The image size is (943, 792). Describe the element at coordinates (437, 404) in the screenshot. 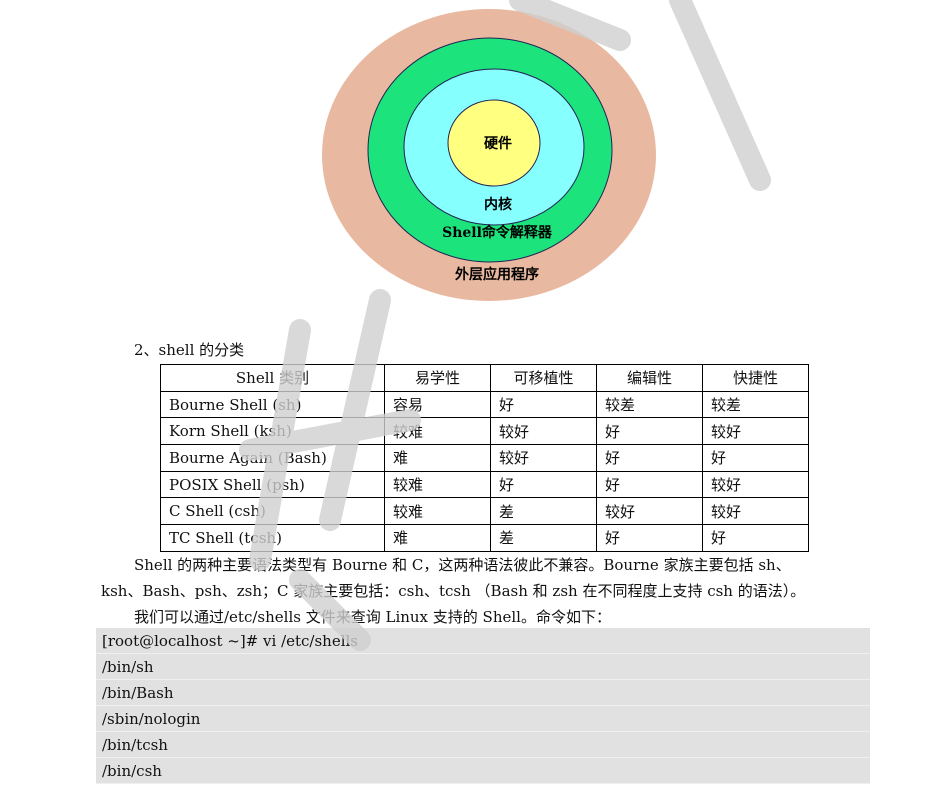

I see `table-cell: 容易` at that location.